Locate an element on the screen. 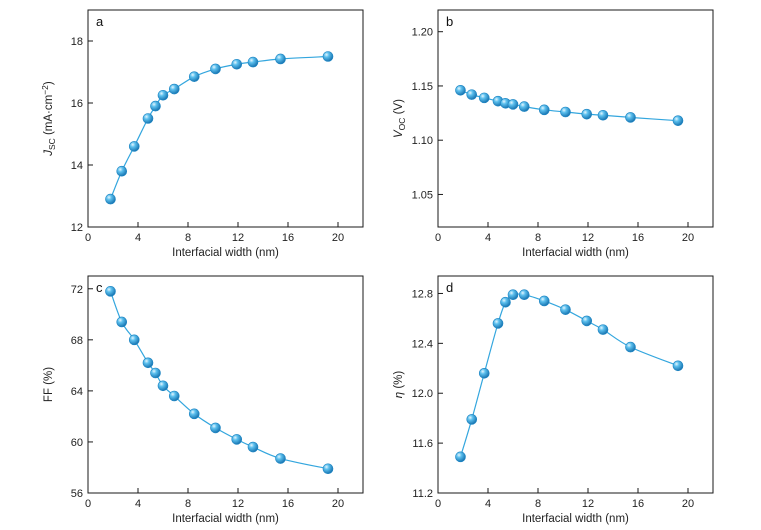 The width and height of the screenshot is (761, 530). y-axis-label-close: ) is located at coordinates (49, 83).